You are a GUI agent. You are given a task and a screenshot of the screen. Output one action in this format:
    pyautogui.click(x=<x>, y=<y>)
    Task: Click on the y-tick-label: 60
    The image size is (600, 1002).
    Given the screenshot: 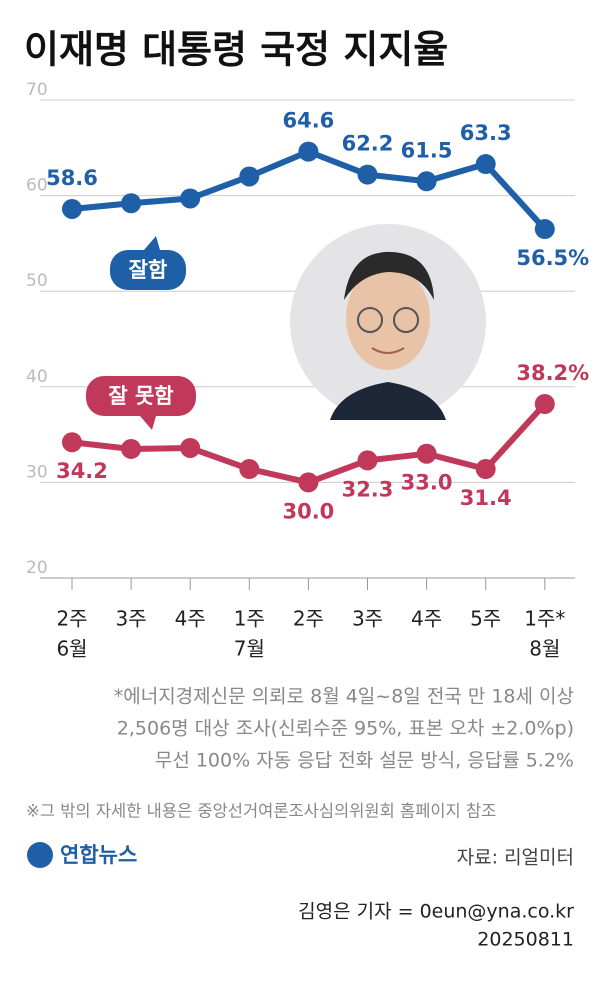 What is the action you would take?
    pyautogui.click(x=37, y=186)
    